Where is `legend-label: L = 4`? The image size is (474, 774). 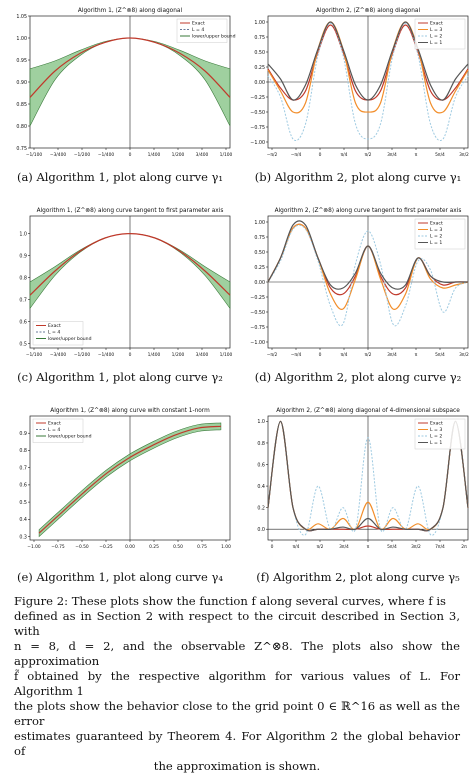
legend-label: L = 4 is located at coordinates (198, 30).